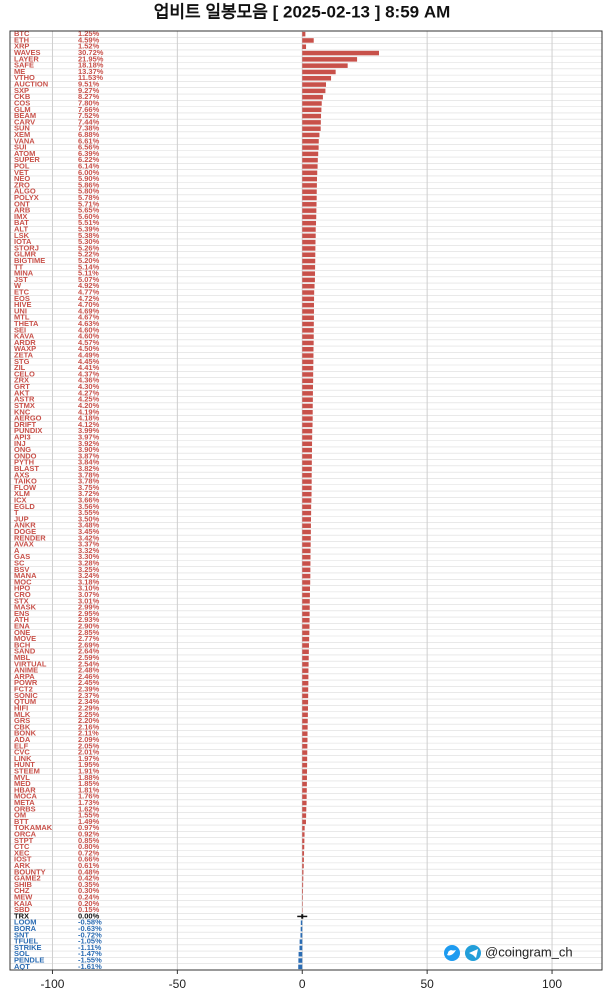  I want to click on footer-handle: @coingram_ch, so click(529, 951).